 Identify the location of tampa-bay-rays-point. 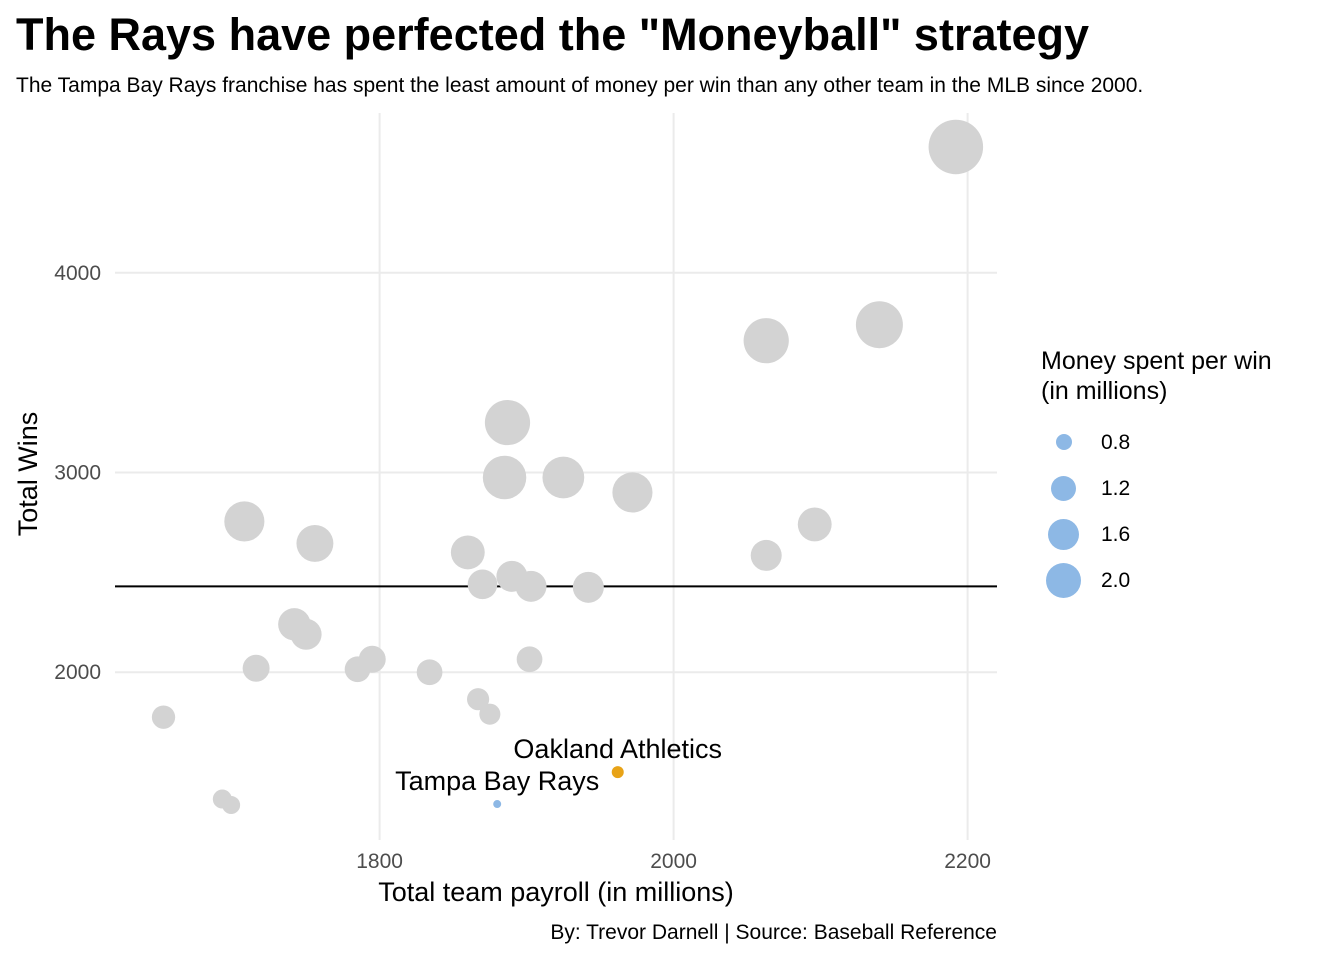
(497, 804).